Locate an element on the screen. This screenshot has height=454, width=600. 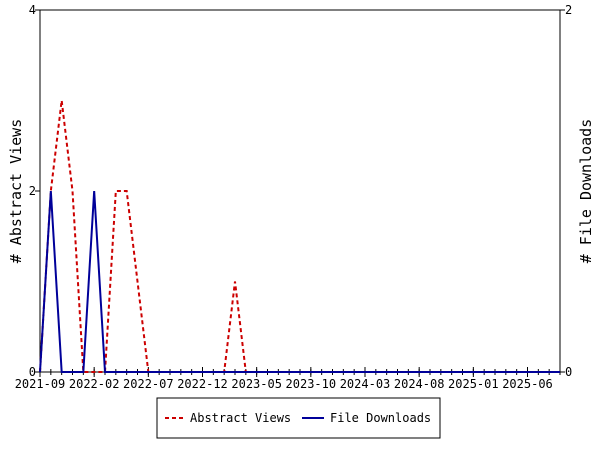
x-tick-label: 2022-12 is located at coordinates (202, 384).